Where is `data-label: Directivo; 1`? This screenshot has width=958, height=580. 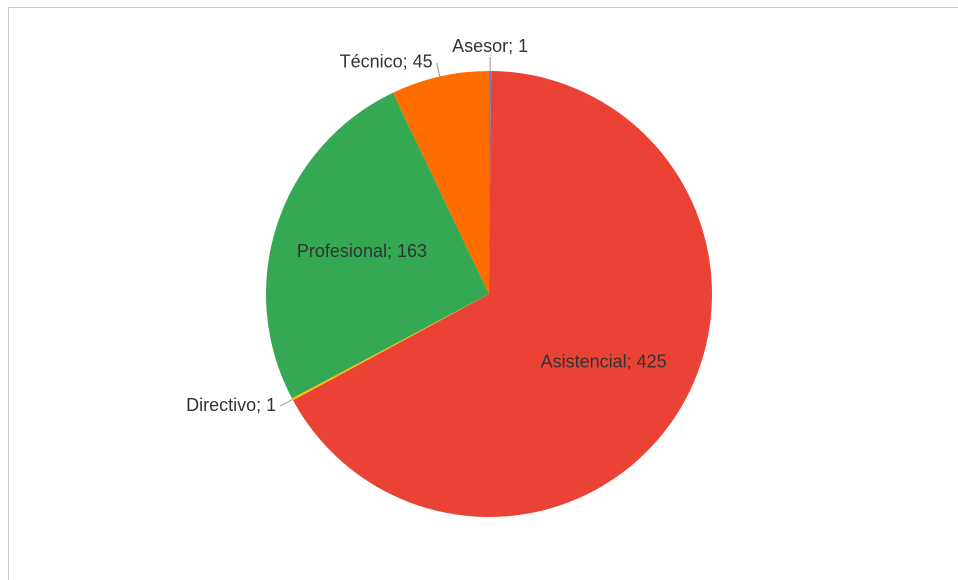 data-label: Directivo; 1 is located at coordinates (231, 405).